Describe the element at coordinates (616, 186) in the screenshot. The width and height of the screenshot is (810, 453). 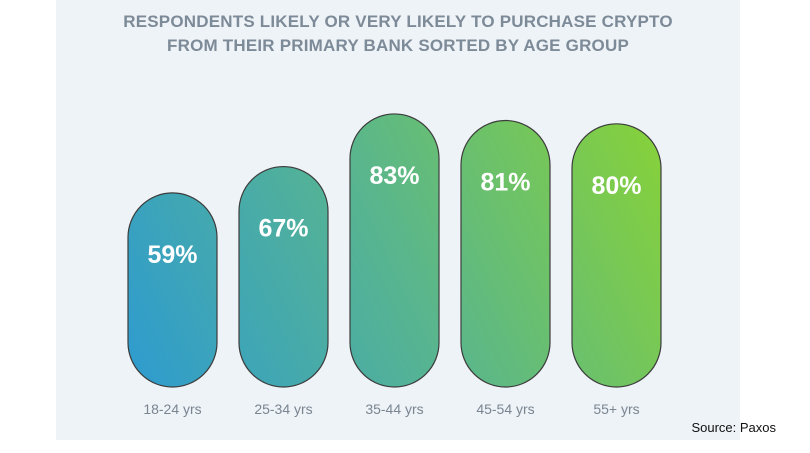
I see `bar-value-label: 80%` at that location.